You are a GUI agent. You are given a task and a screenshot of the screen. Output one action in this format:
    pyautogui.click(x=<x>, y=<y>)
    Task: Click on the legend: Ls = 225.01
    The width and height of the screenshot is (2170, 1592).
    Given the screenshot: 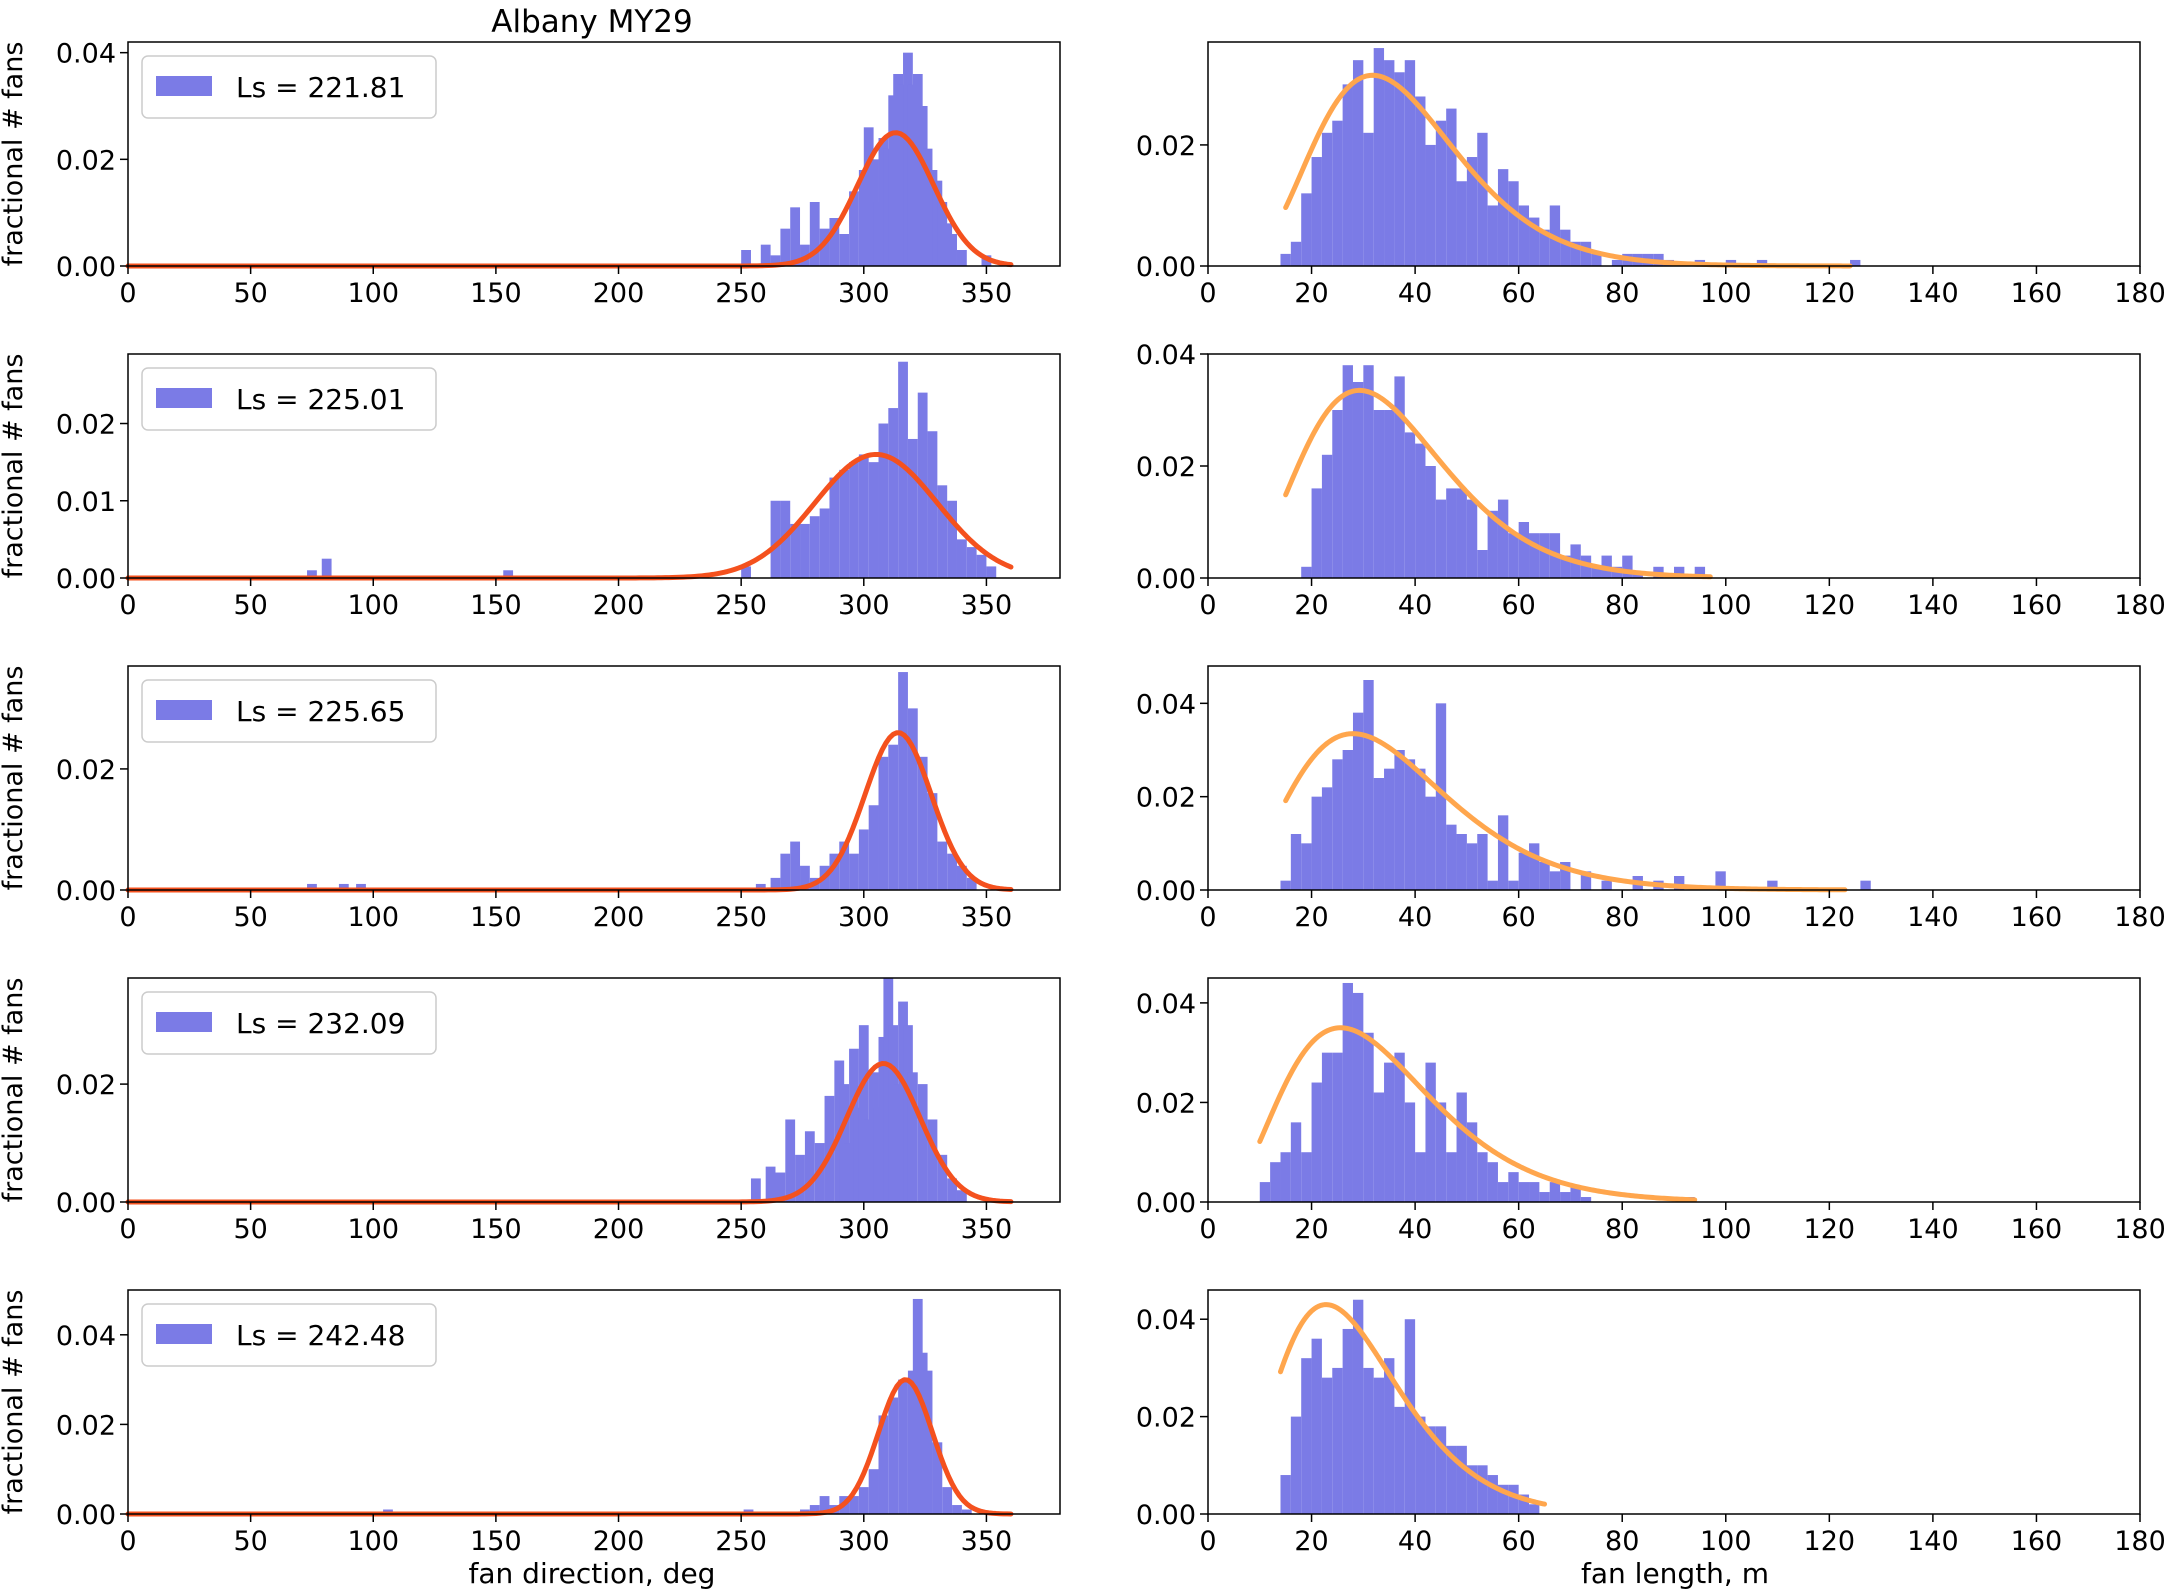 What is the action you would take?
    pyautogui.click(x=289, y=399)
    